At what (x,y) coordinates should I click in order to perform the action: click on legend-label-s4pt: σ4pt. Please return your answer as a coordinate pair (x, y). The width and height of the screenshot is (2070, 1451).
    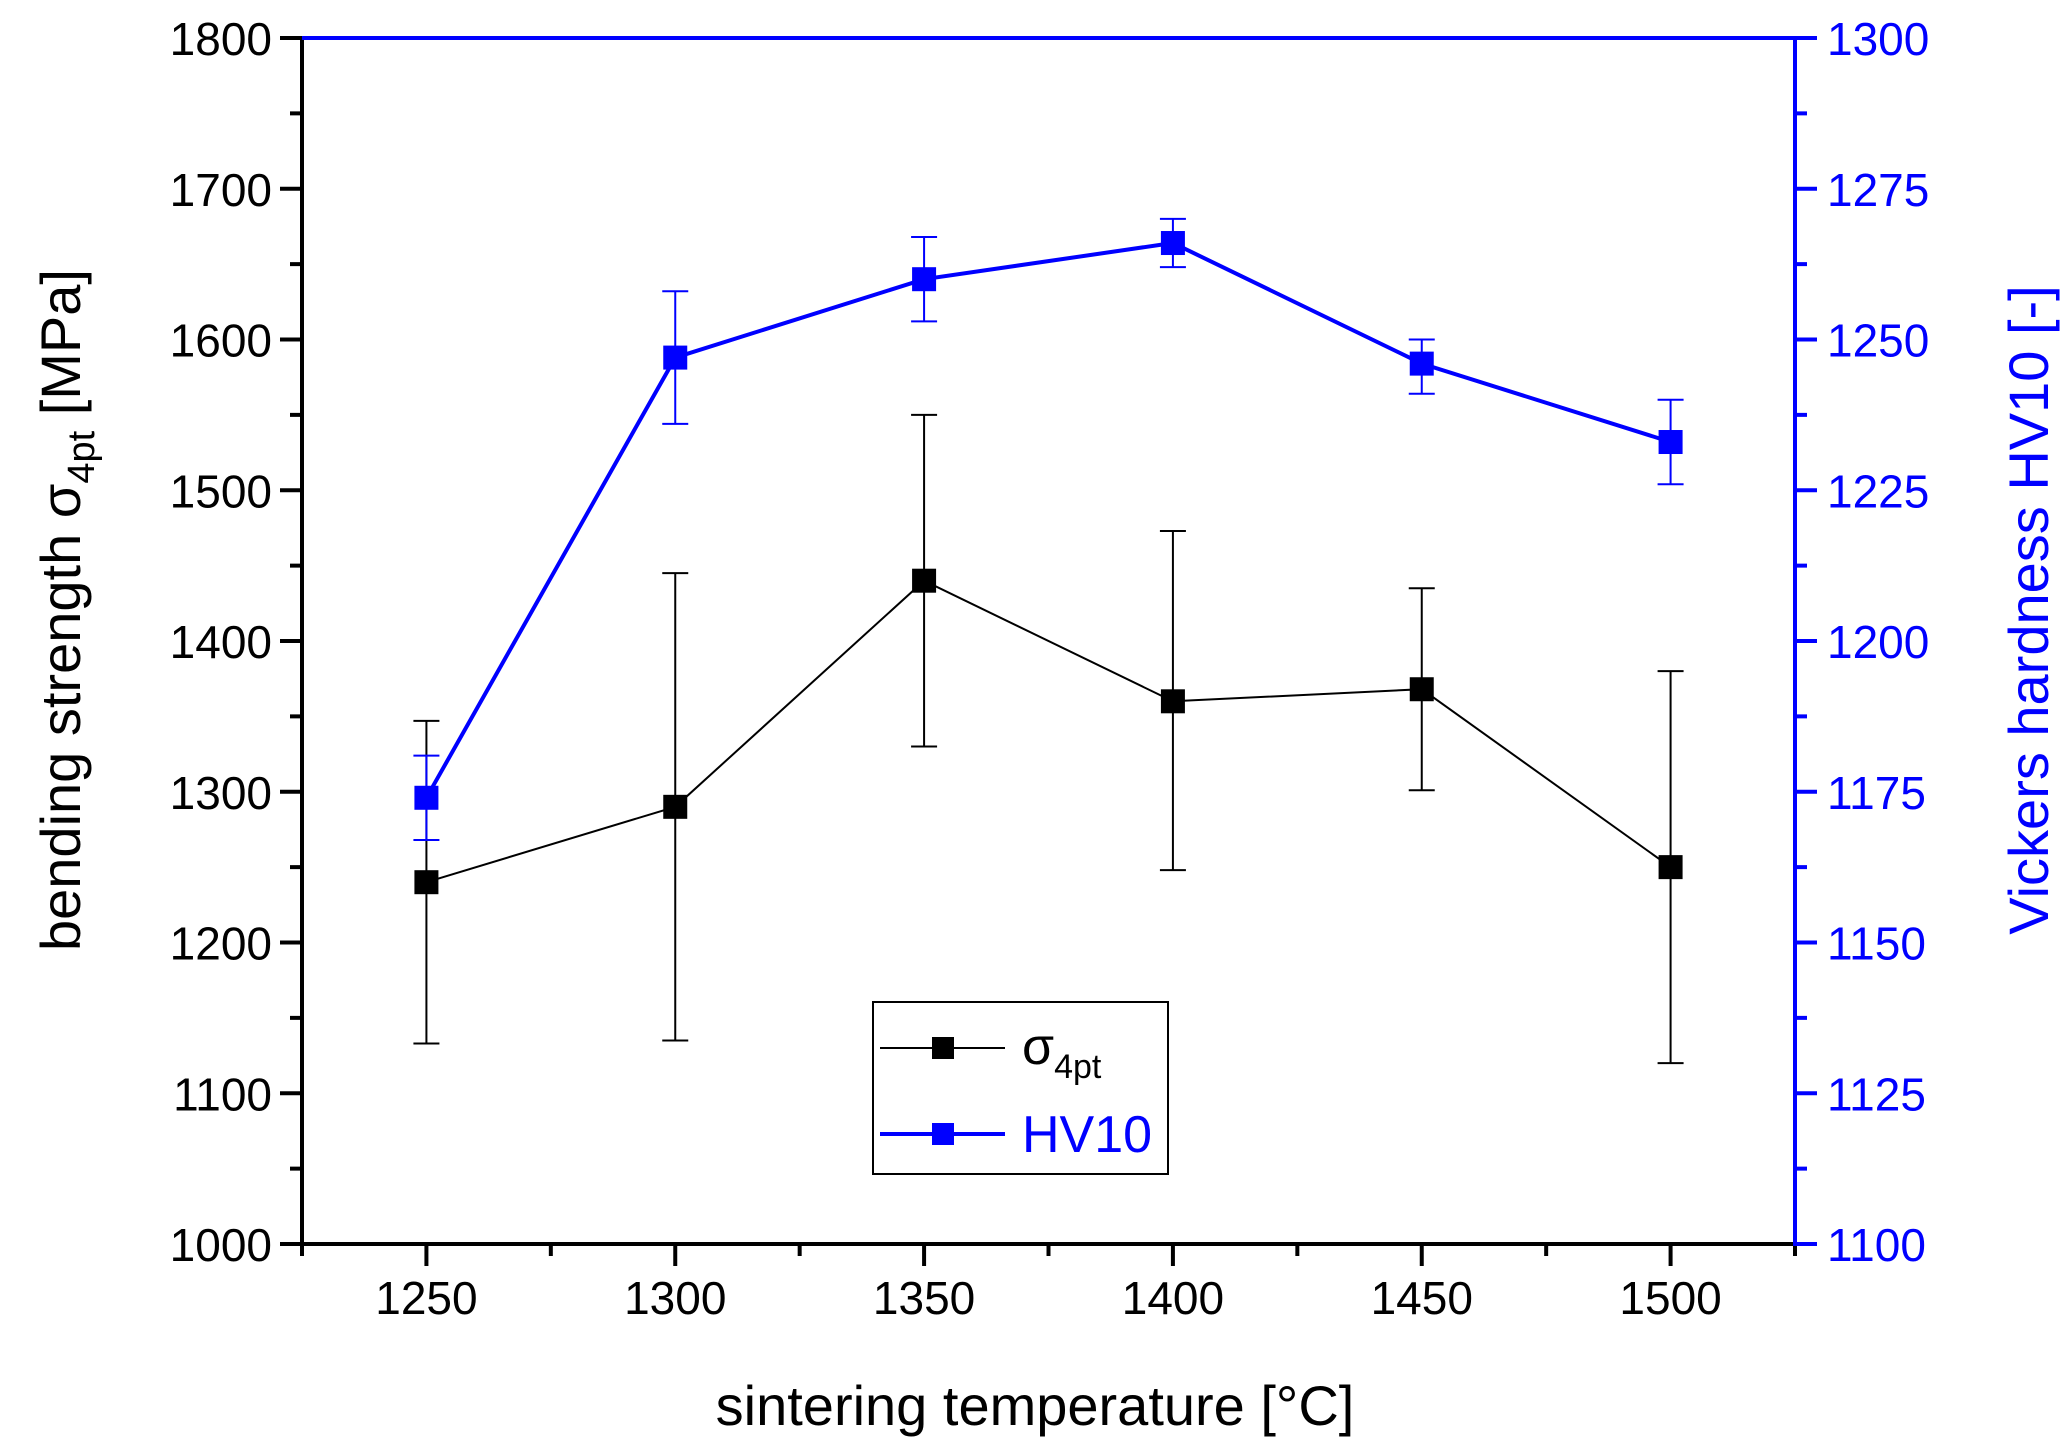
    Looking at the image, I should click on (1062, 1052).